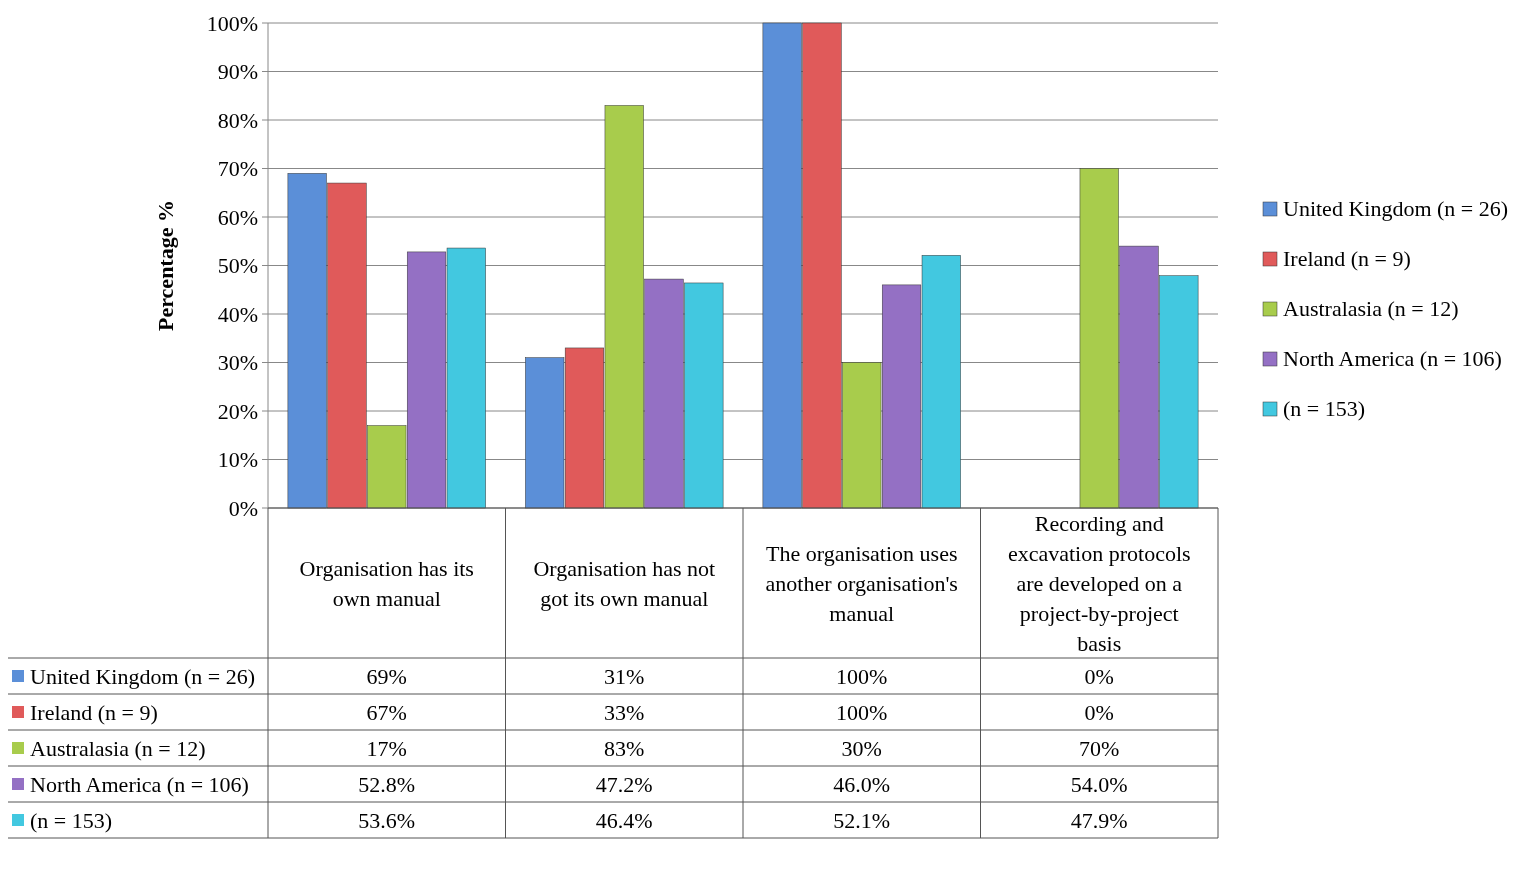 The image size is (1539, 880). I want to click on data-label: 67%, so click(386, 712).